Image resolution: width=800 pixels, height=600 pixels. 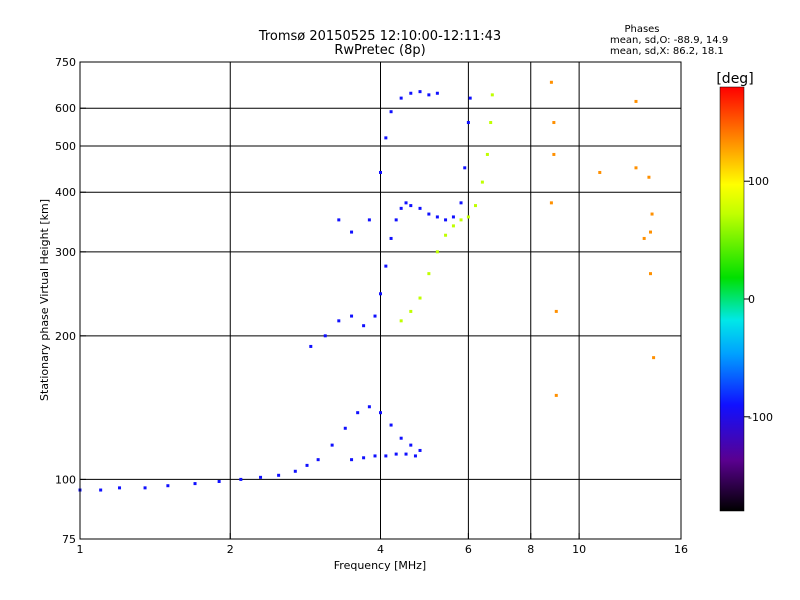 I want to click on x-tick-label: 6, so click(x=468, y=549).